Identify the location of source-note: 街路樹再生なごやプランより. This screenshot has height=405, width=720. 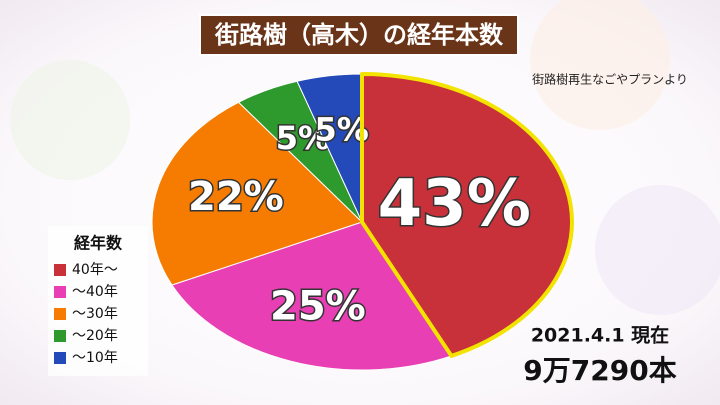
(610, 79).